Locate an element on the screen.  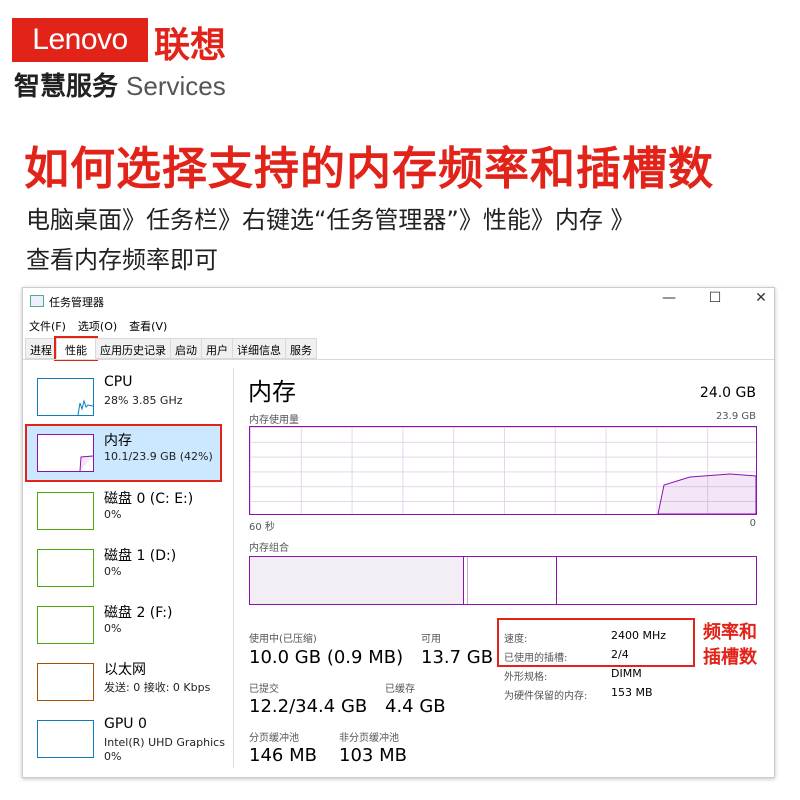
annotation-line-2: 插槽数 is located at coordinates (730, 657).